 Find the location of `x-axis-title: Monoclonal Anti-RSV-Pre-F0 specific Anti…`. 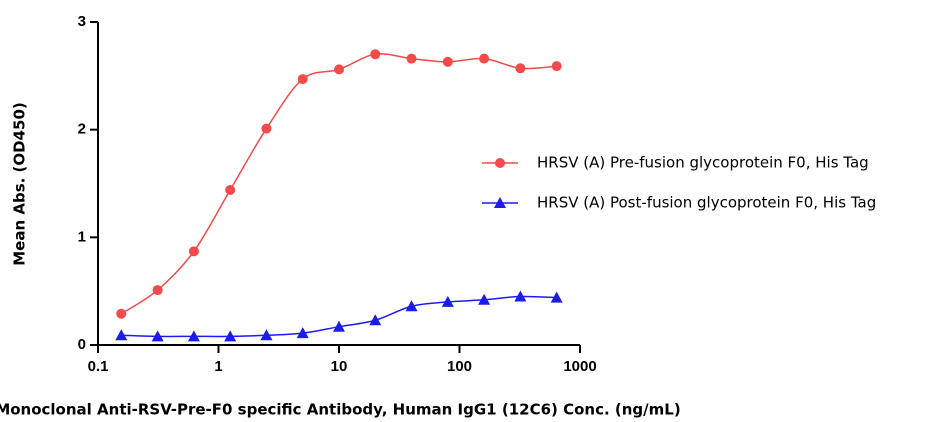

x-axis-title: Monoclonal Anti-RSV-Pre-F0 specific Anti… is located at coordinates (340, 410).